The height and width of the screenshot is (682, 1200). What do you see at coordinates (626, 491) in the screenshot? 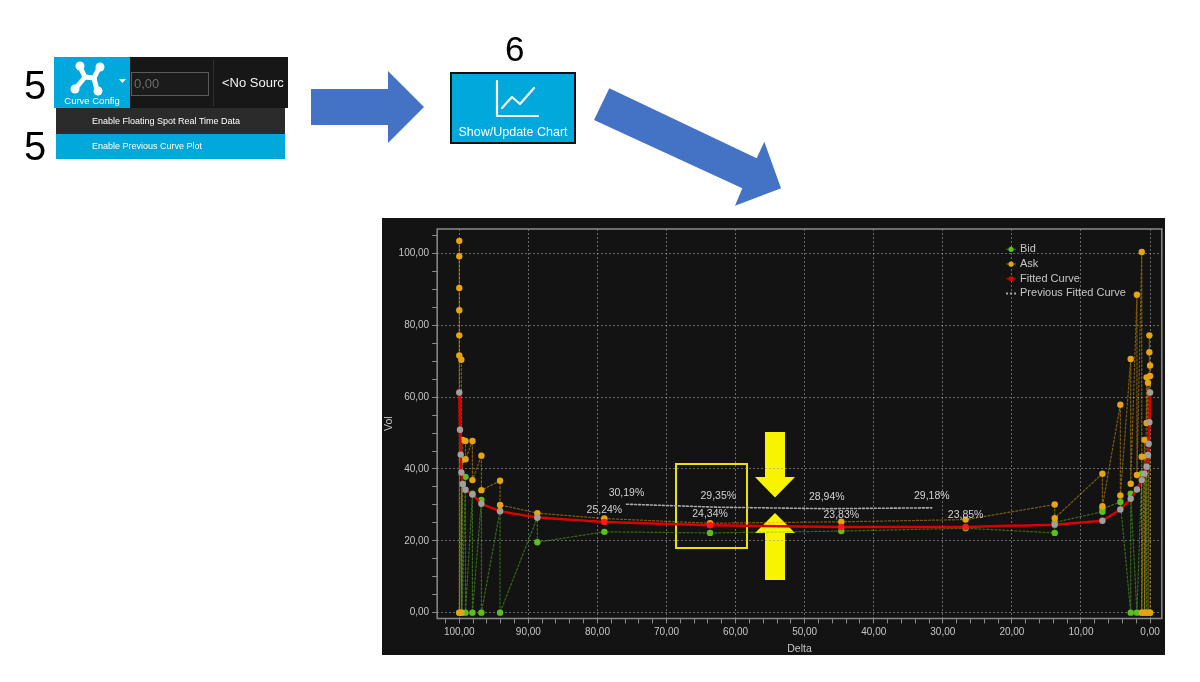
I see `data-label: 30,19%` at bounding box center [626, 491].